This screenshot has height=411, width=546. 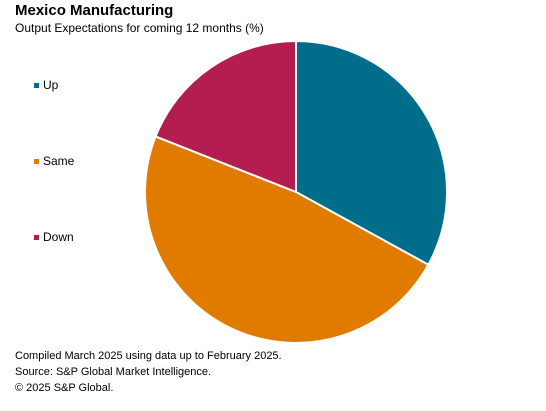 What do you see at coordinates (225, 116) in the screenshot?
I see `pie-slice-down` at bounding box center [225, 116].